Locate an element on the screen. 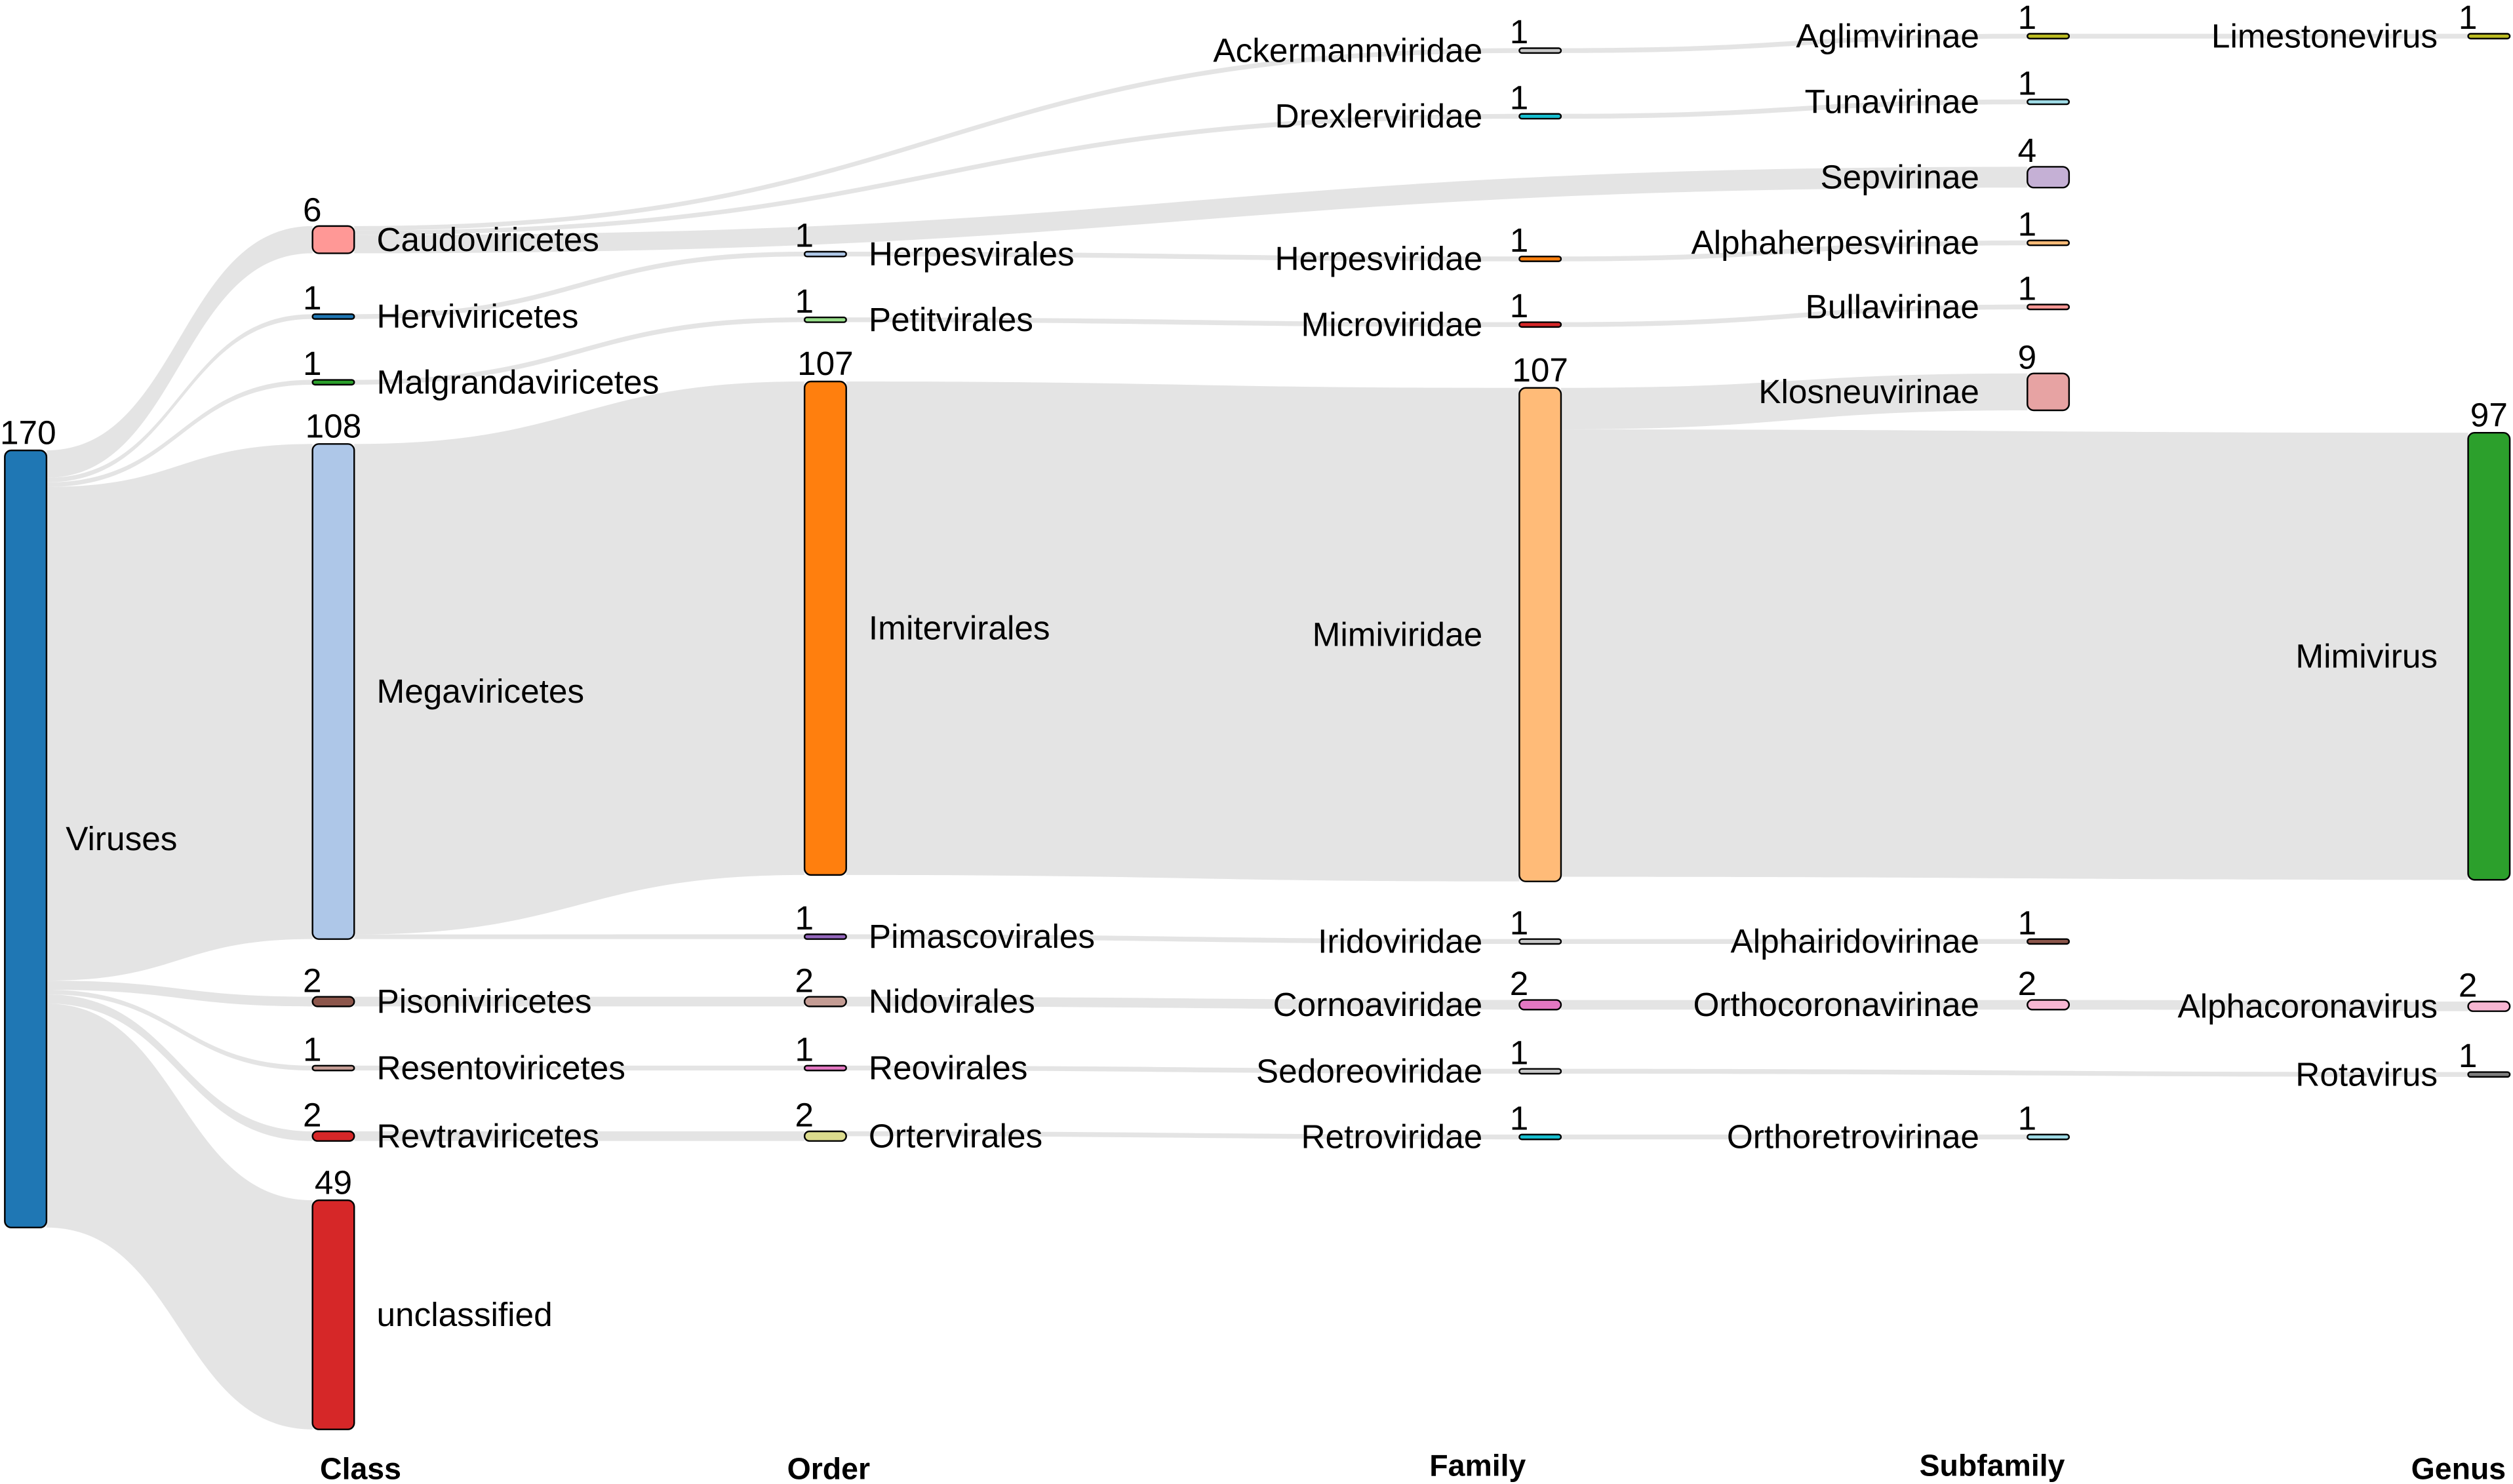 This screenshot has height=1484, width=2513. node-aglimvirinae: Aglimvirinae 1 is located at coordinates (1933, 27).